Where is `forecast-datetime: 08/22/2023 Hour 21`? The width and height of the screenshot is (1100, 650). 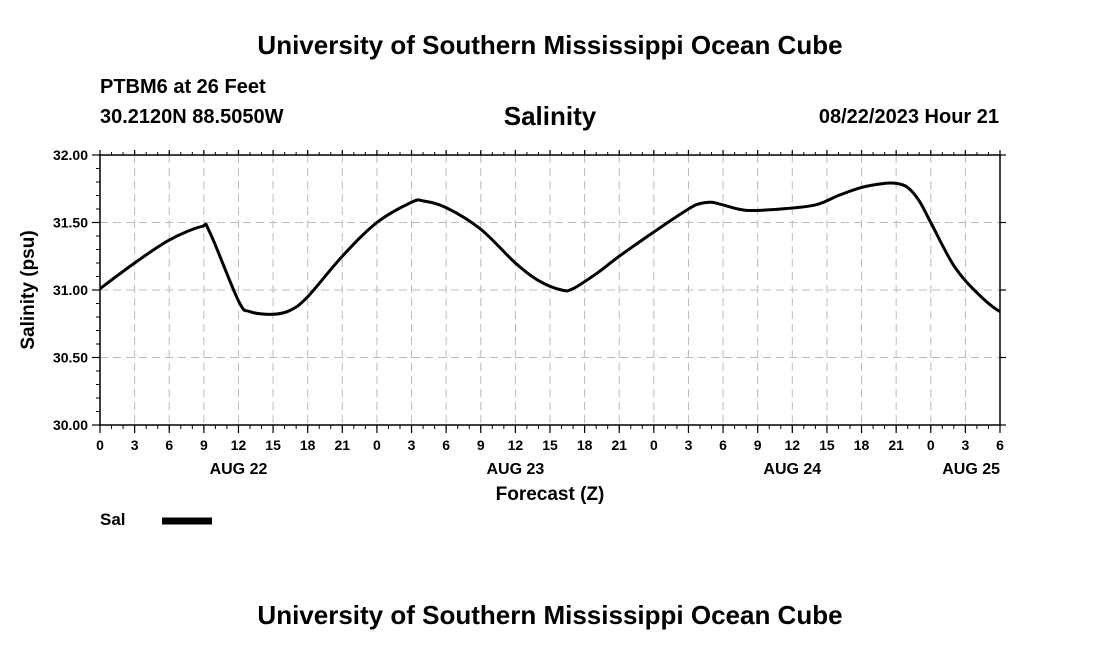
forecast-datetime: 08/22/2023 Hour 21 is located at coordinates (908, 117).